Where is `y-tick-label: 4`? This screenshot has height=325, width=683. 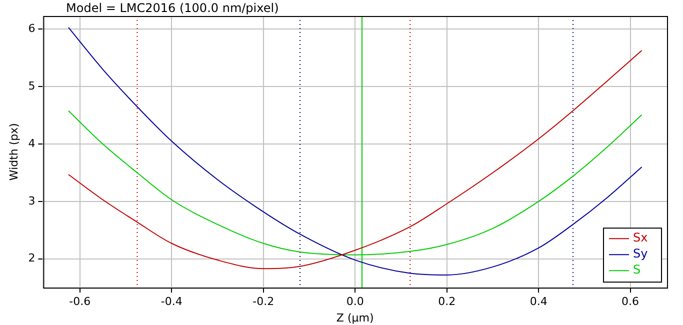
y-tick-label: 4 is located at coordinates (32, 143).